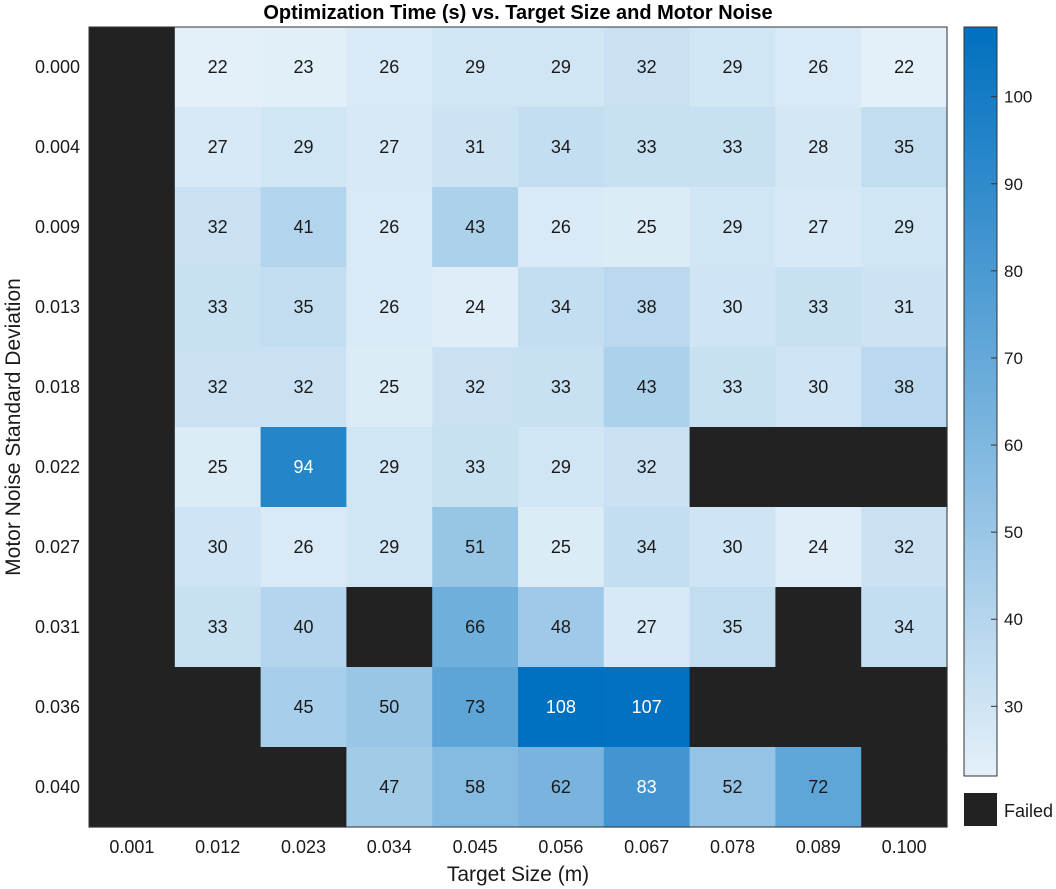 The image size is (1056, 889). What do you see at coordinates (1018, 97) in the screenshot?
I see `colorbar-tick-label: 100` at bounding box center [1018, 97].